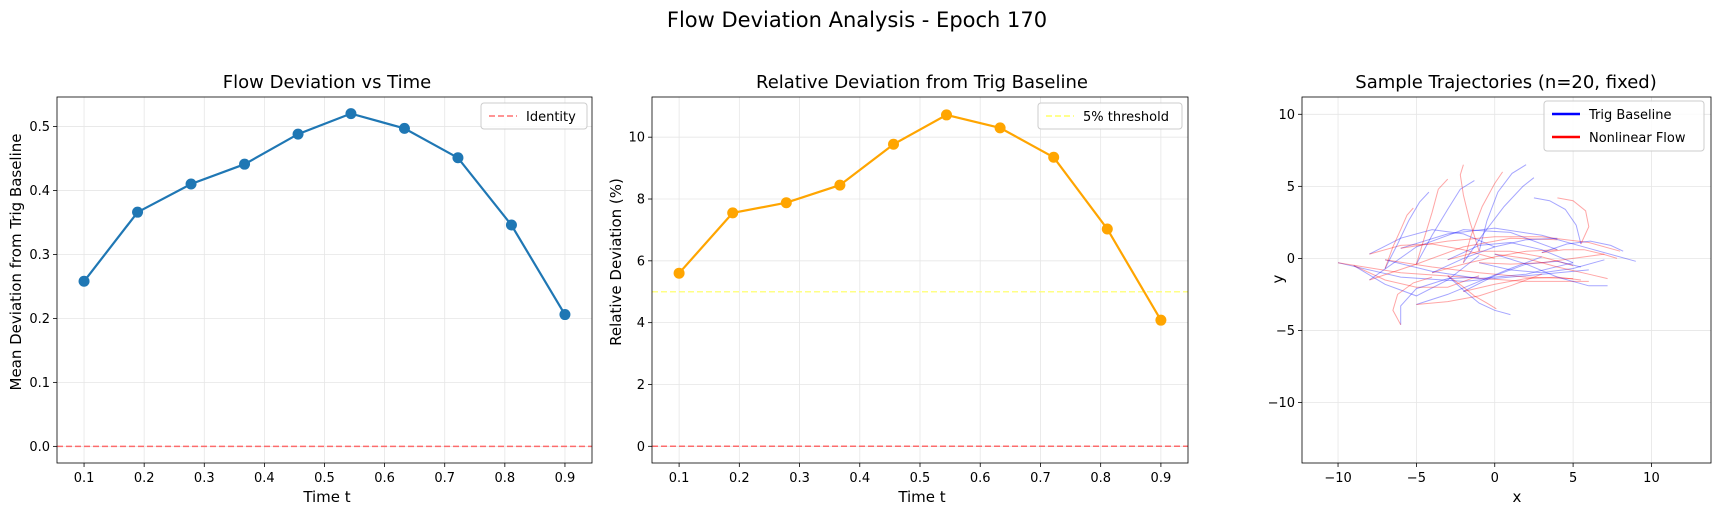  Describe the element at coordinates (39, 127) in the screenshot. I see `y-tick-label: 0.5` at that location.